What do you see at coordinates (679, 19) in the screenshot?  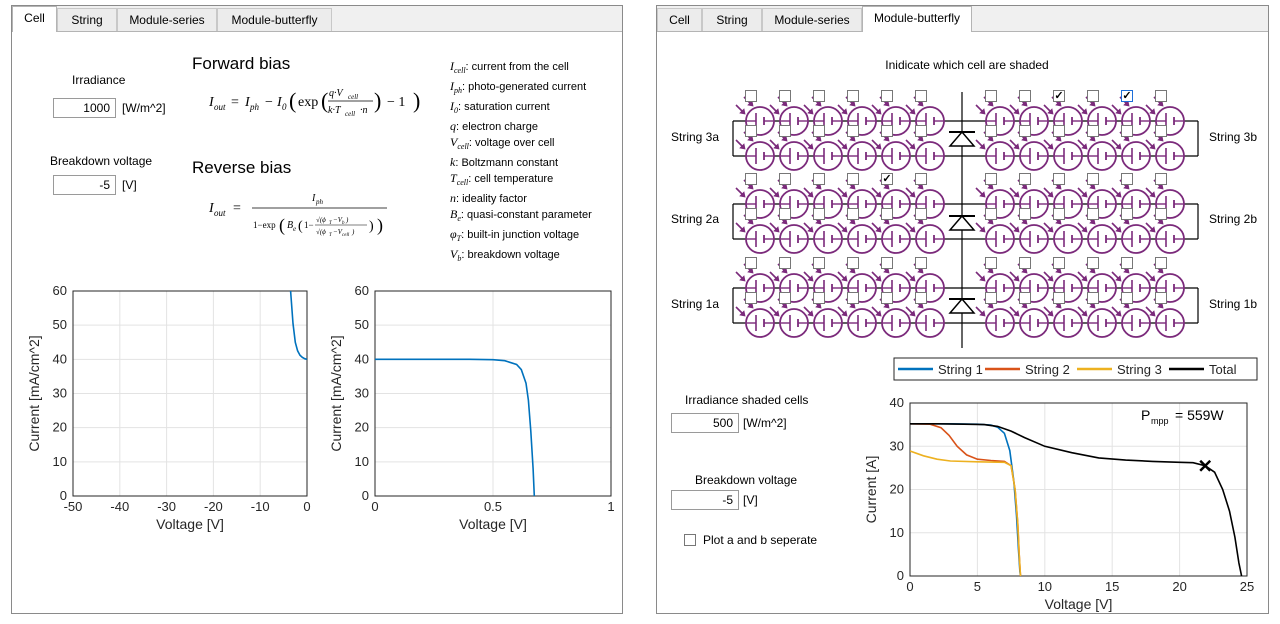 I see `tab-cell: Cell` at bounding box center [679, 19].